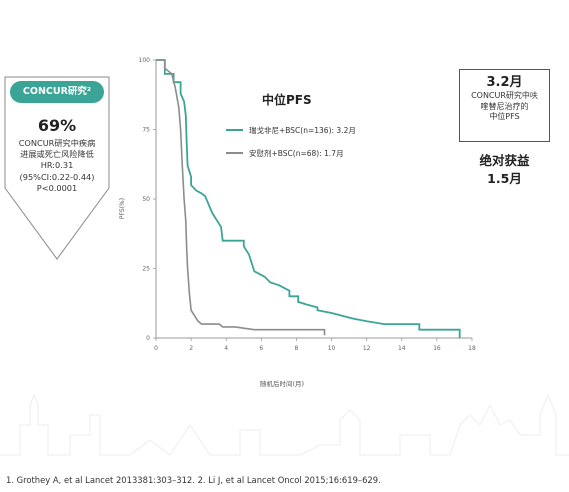 Image resolution: width=569 pixels, height=492 pixels. I want to click on absolute-gain-value: 1.5月, so click(504, 178).